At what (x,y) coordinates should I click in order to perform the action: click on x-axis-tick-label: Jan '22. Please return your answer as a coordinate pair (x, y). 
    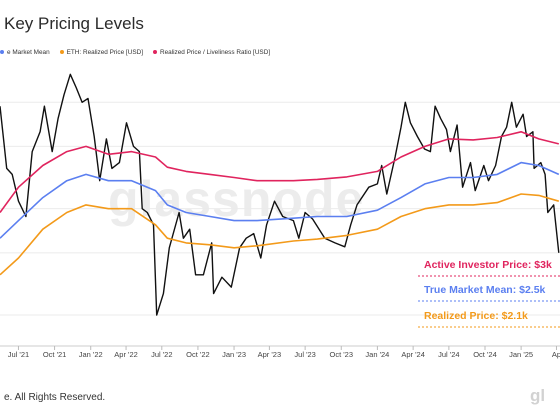
    Looking at the image, I should click on (91, 354).